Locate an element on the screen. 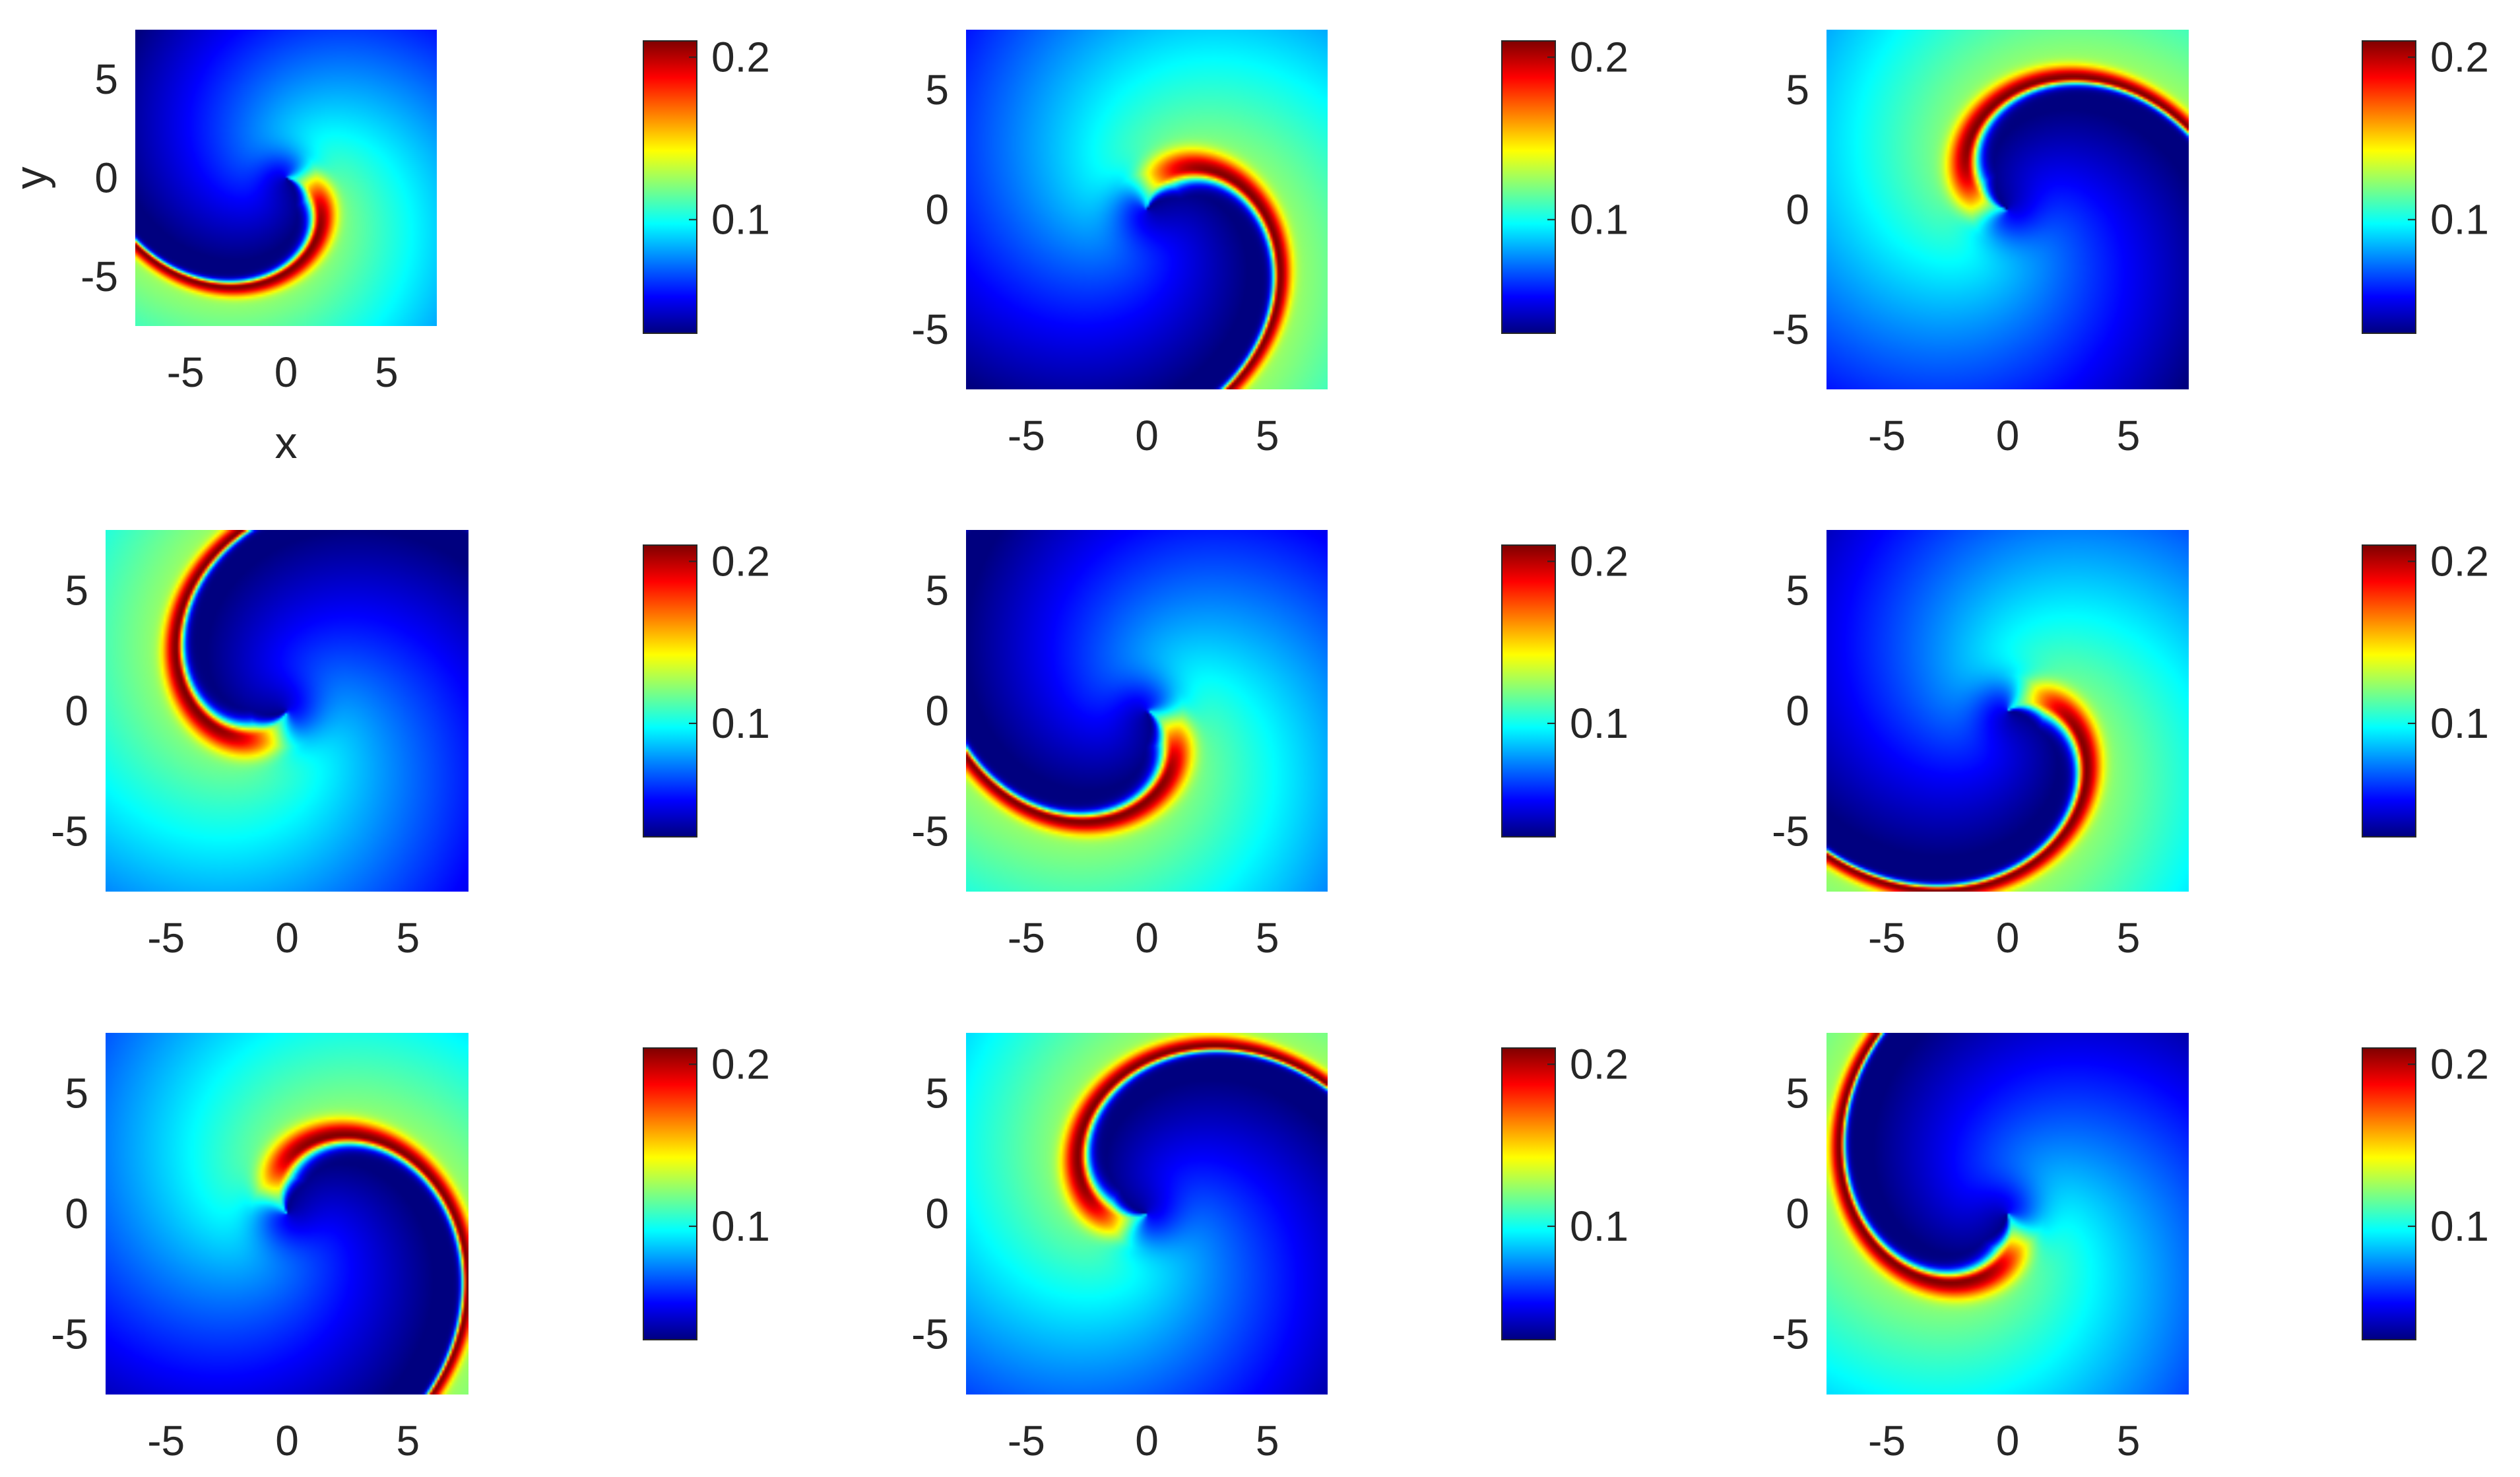  panel-5: -5 0 5 5 0 -5 0.1 0.2 is located at coordinates (1270, 746).